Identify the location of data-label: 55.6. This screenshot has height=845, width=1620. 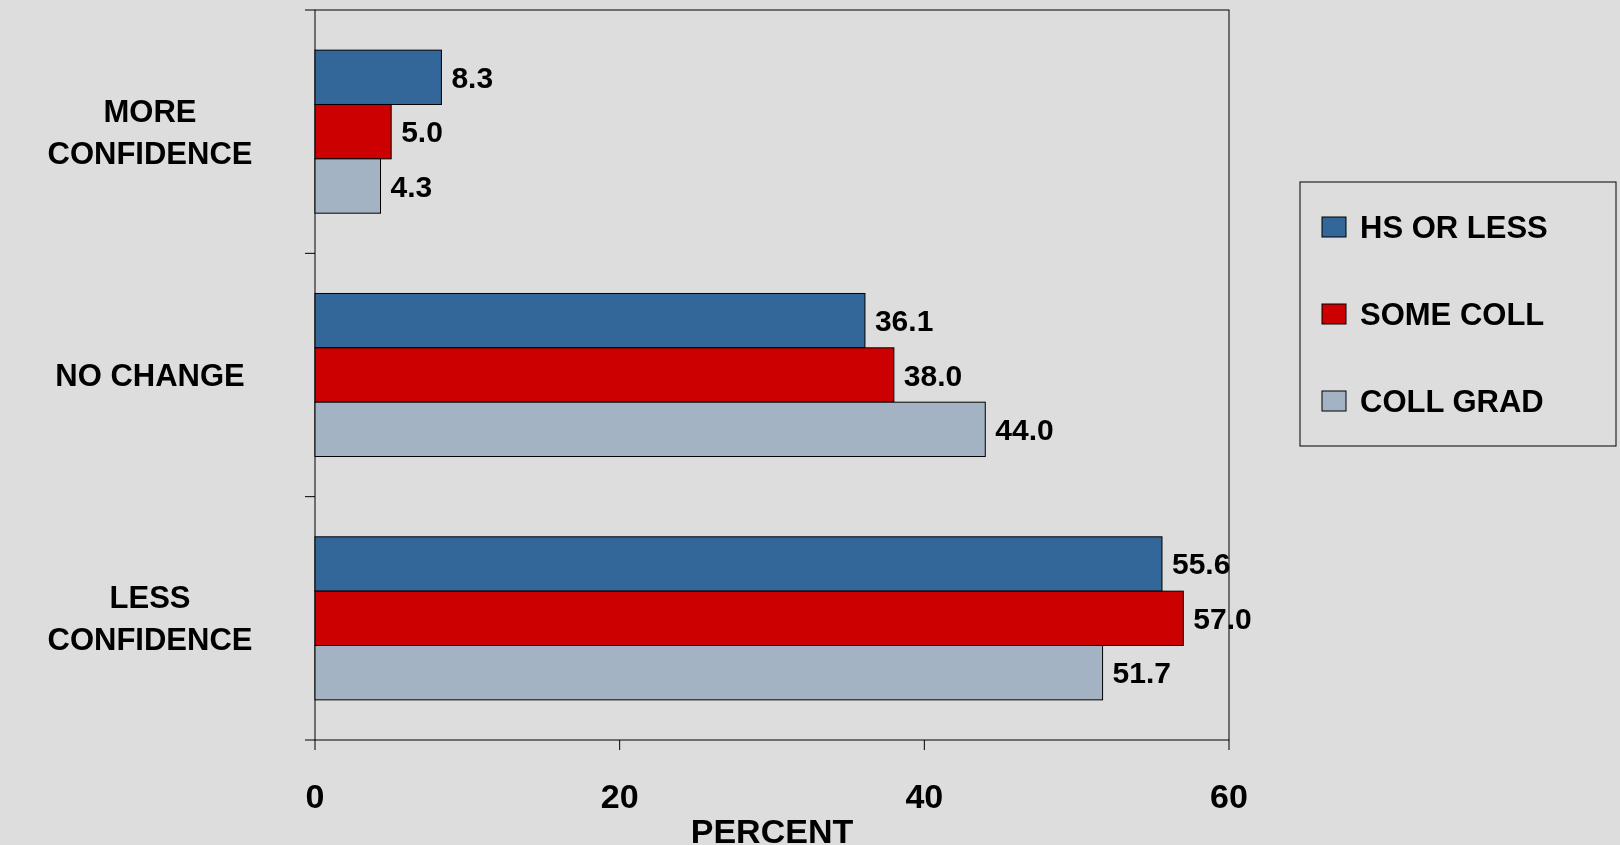
(1201, 564).